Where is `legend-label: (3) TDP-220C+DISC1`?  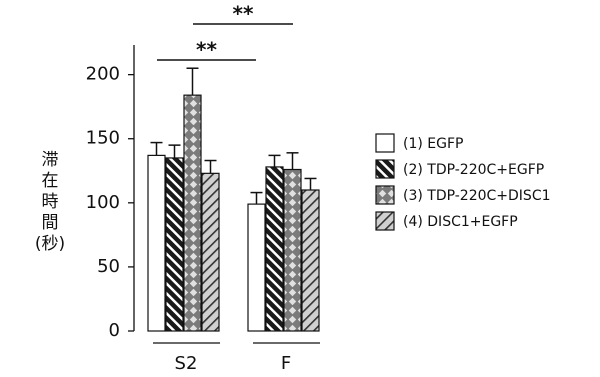 legend-label: (3) TDP-220C+DISC1 is located at coordinates (477, 196).